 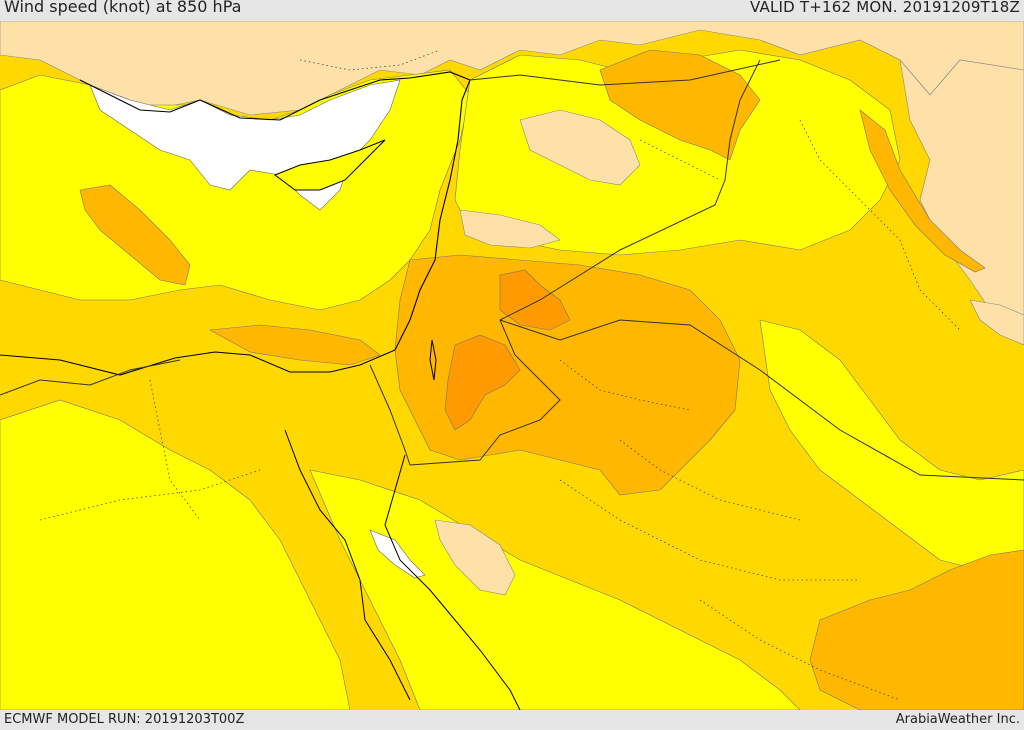 I want to click on map-title: Wind speed (knot) at 850 hPa, so click(x=123, y=8).